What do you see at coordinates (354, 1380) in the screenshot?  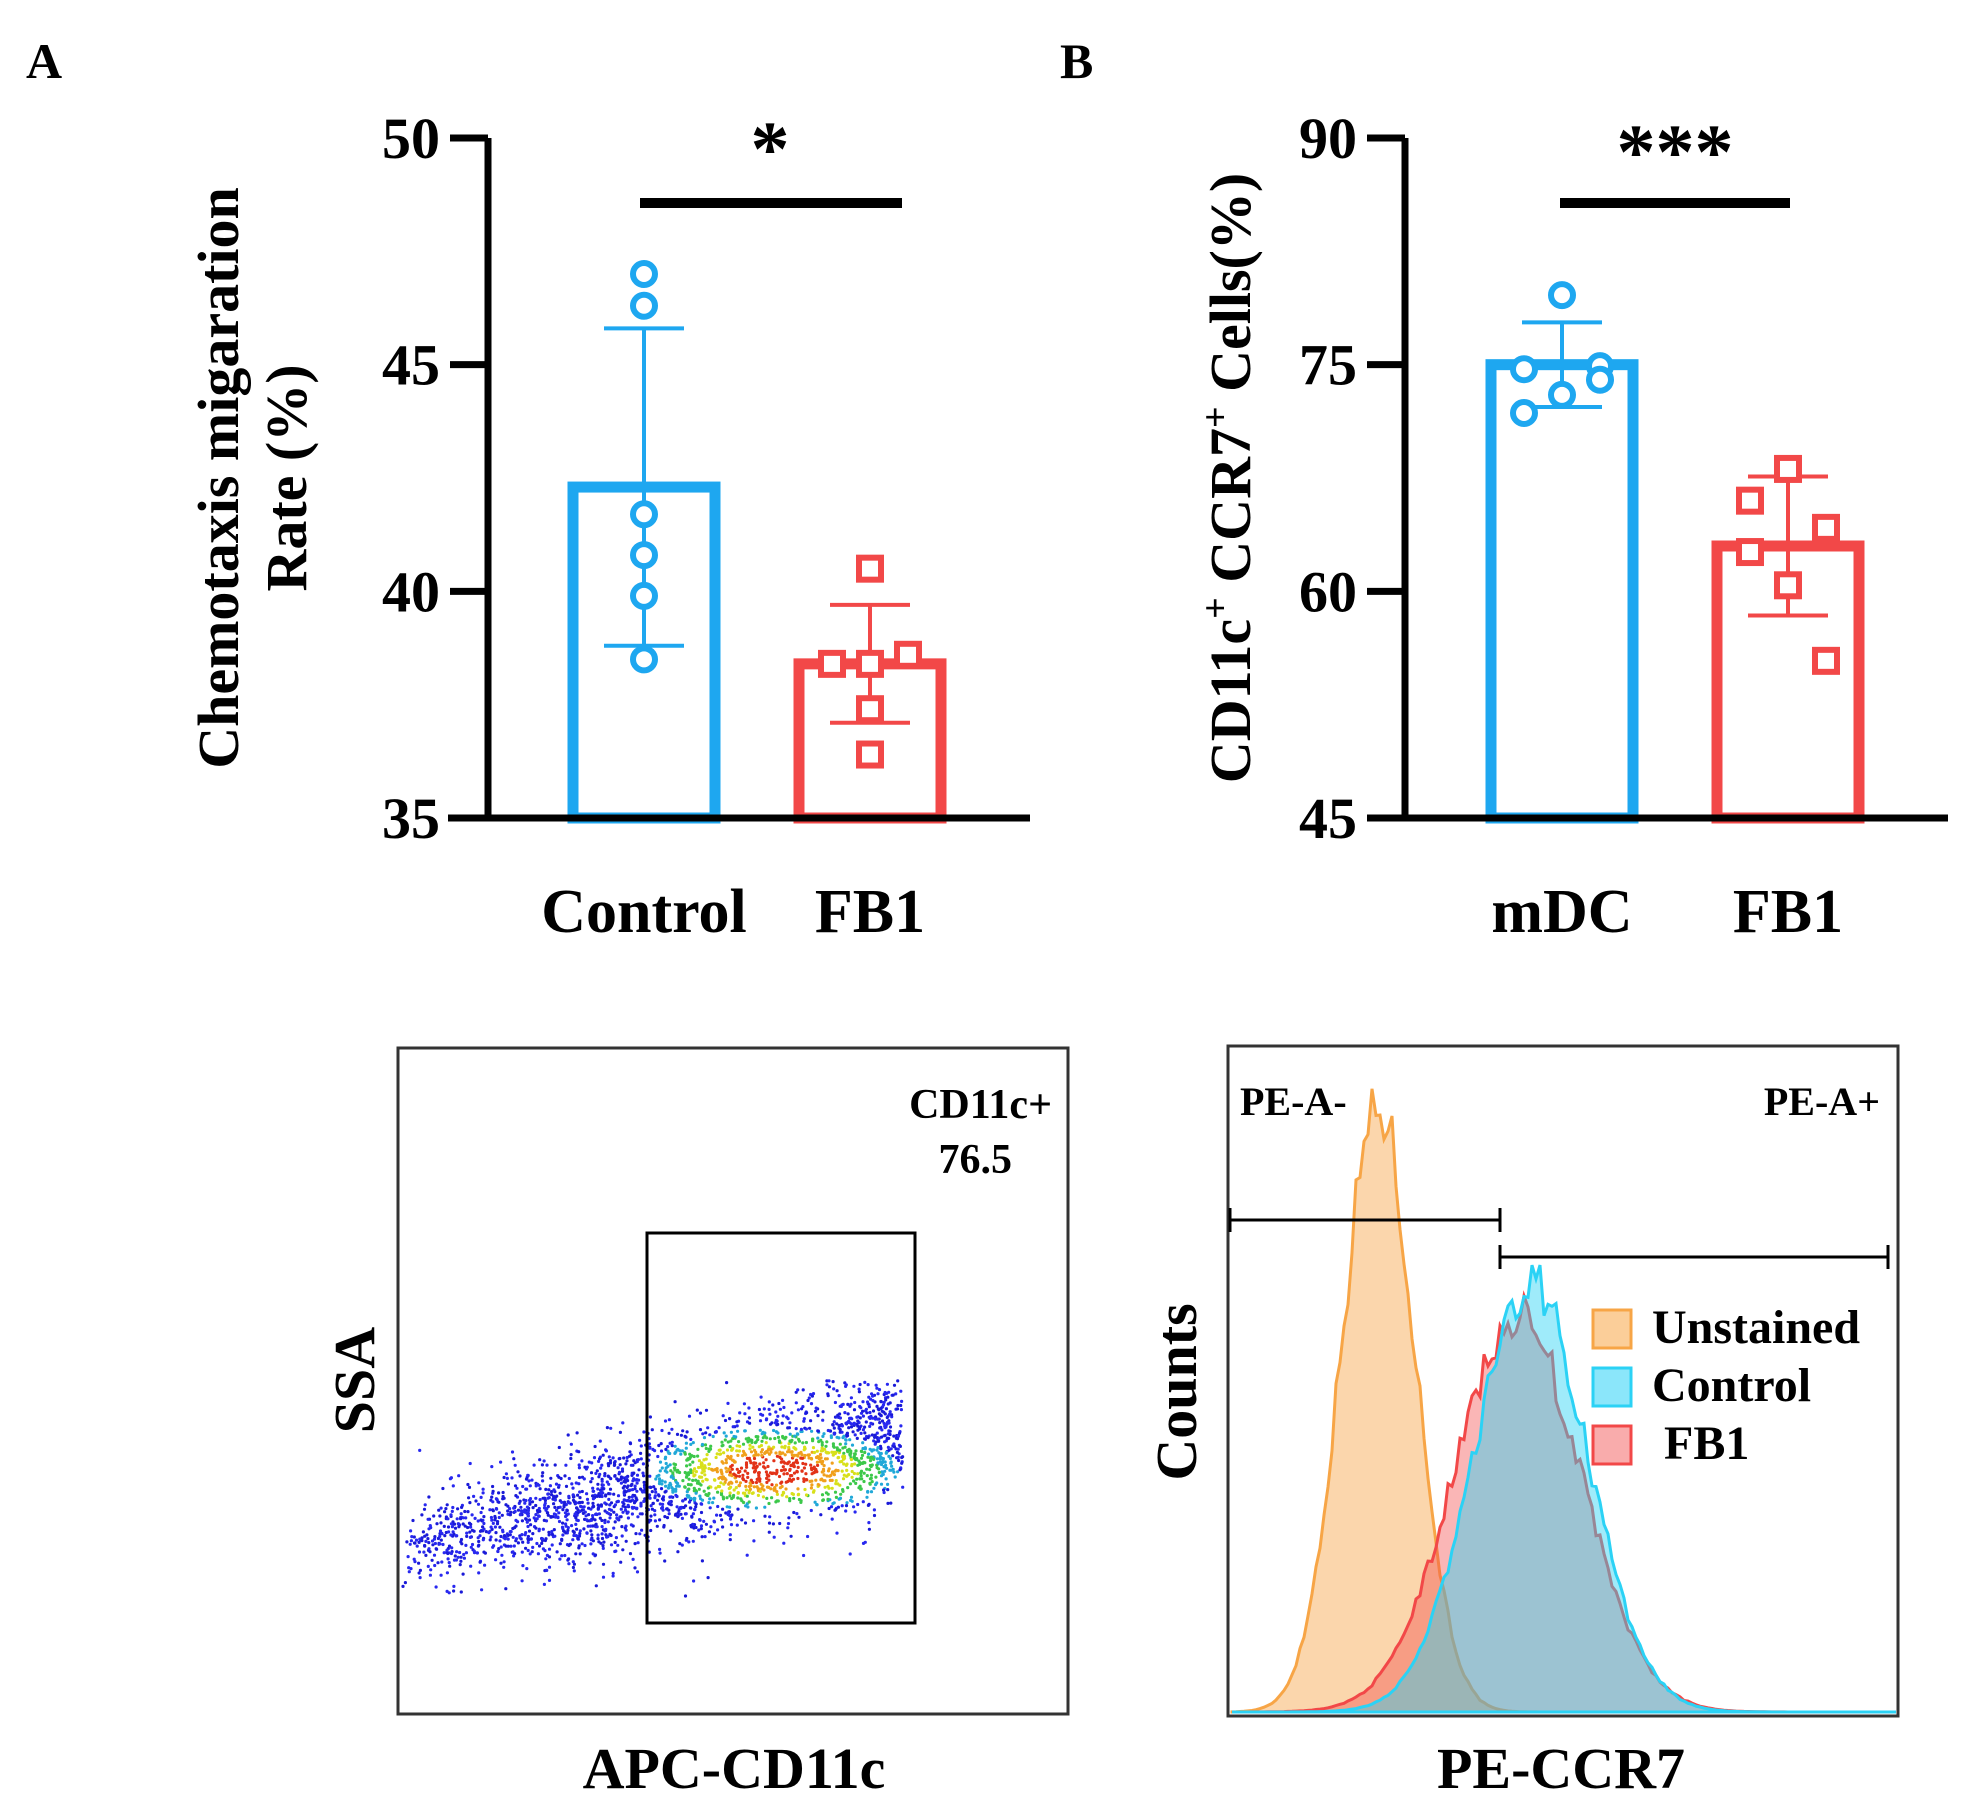 I see `y-title-c: SSA` at bounding box center [354, 1380].